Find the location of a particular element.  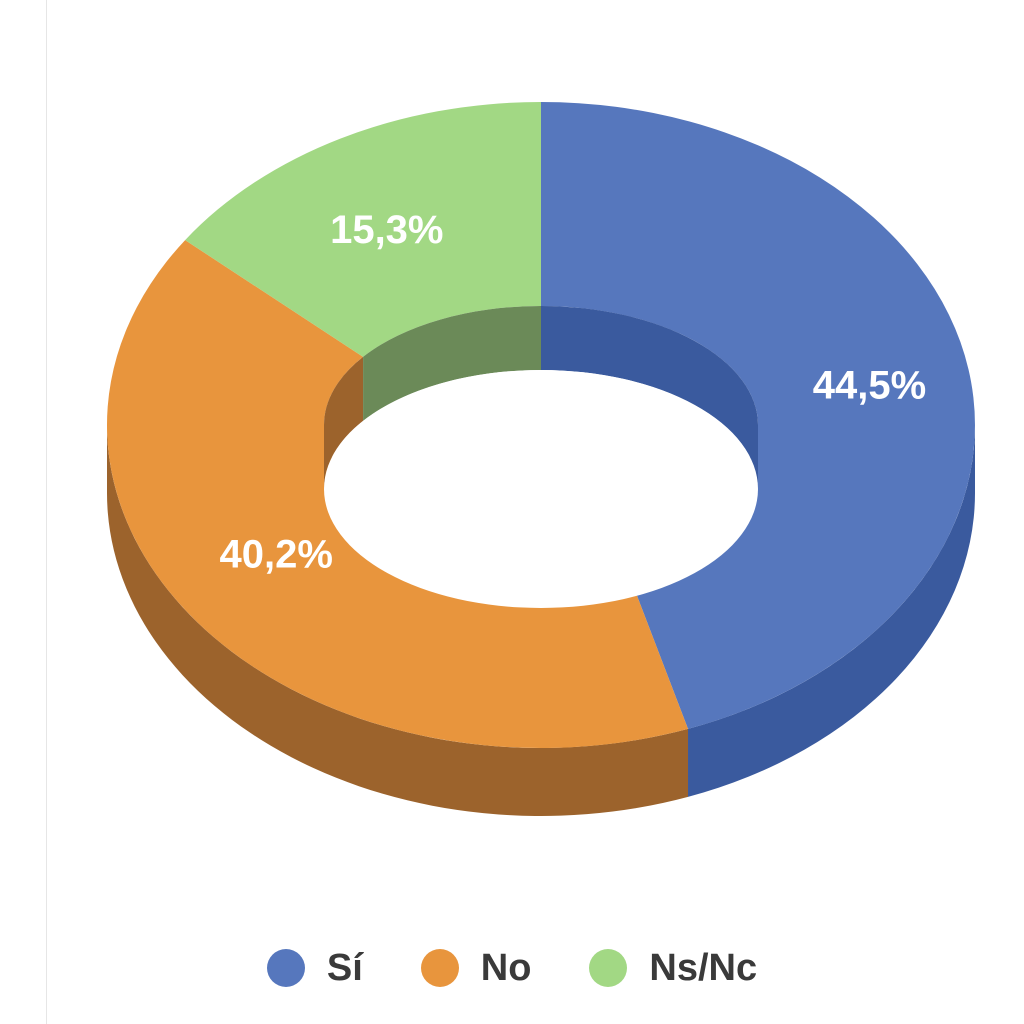

value-label-0: 44,5% is located at coordinates (869, 385).